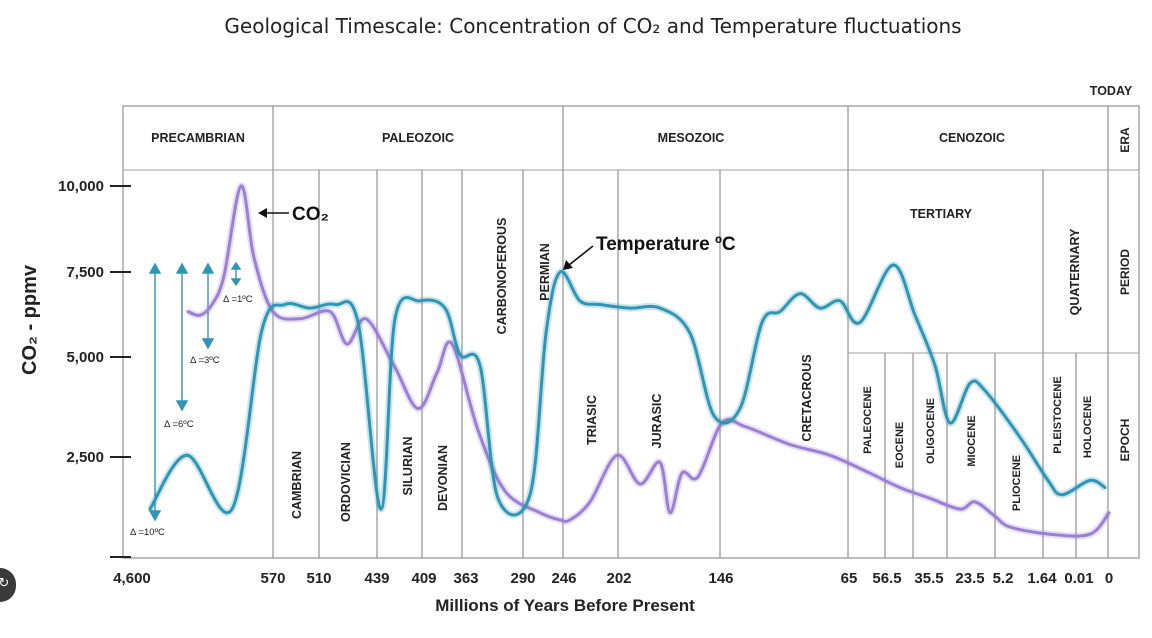 This screenshot has height=638, width=1152. What do you see at coordinates (346, 482) in the screenshot?
I see `period-label-ordovician: ORDOVICIAN` at bounding box center [346, 482].